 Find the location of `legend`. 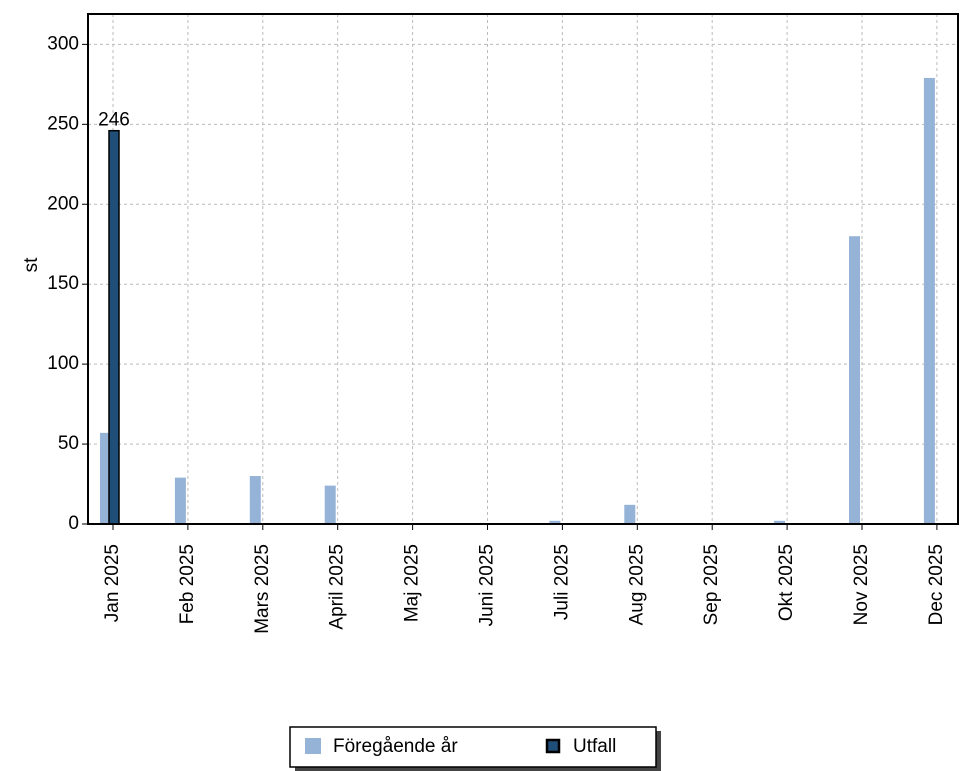

legend is located at coordinates (475, 748).